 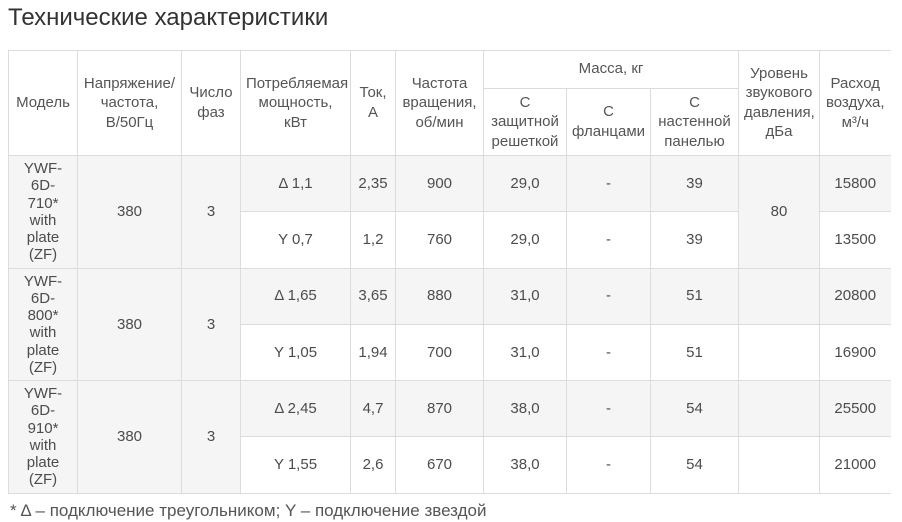 I want to click on data-row-star-710: Y 0,7 1,2 760 29,0 - 39 13500, so click(x=450, y=240).